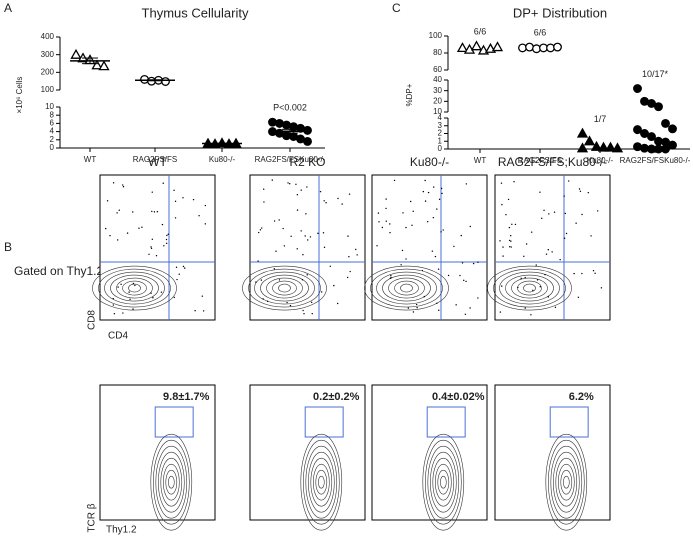 This screenshot has width=693, height=536. Describe the element at coordinates (290, 108) in the screenshot. I see `annotation: P<0.002` at that location.